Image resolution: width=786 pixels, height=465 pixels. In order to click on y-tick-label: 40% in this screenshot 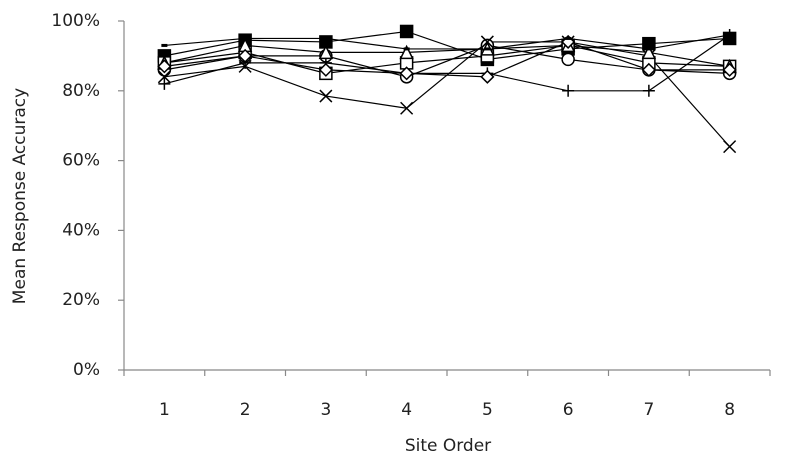, I will do `click(81, 230)`.